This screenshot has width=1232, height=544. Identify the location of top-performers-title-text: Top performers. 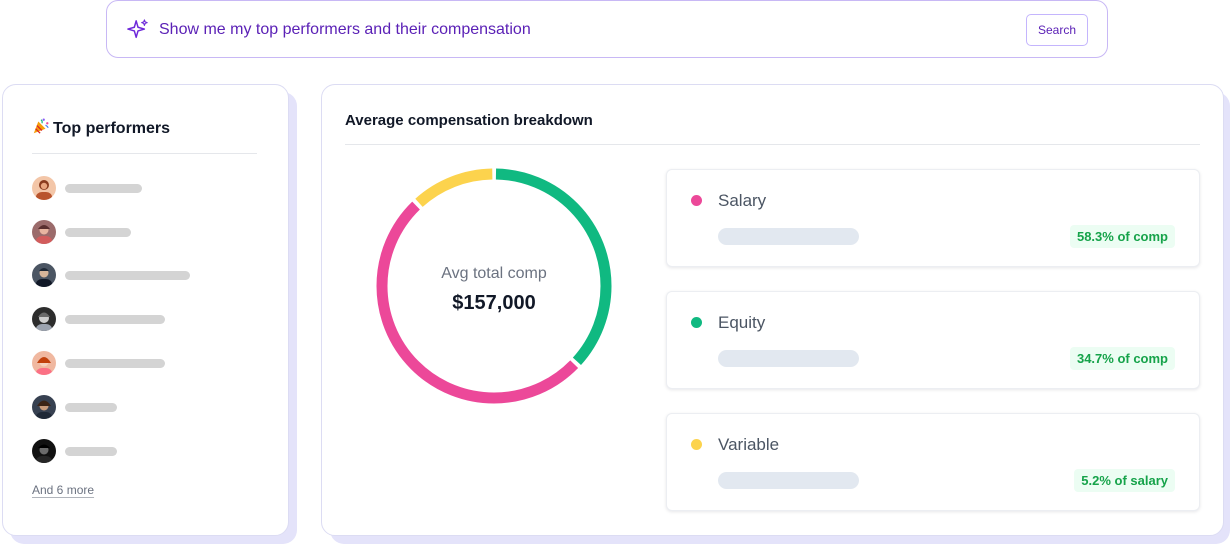
(112, 128).